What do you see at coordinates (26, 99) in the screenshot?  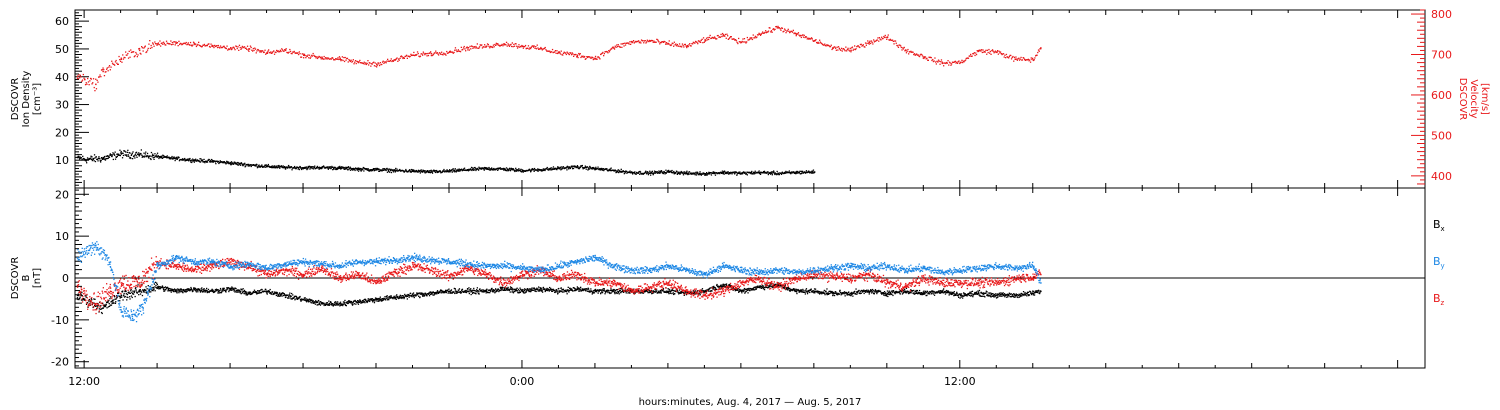 I see `left-axis-label: Ion Density` at bounding box center [26, 99].